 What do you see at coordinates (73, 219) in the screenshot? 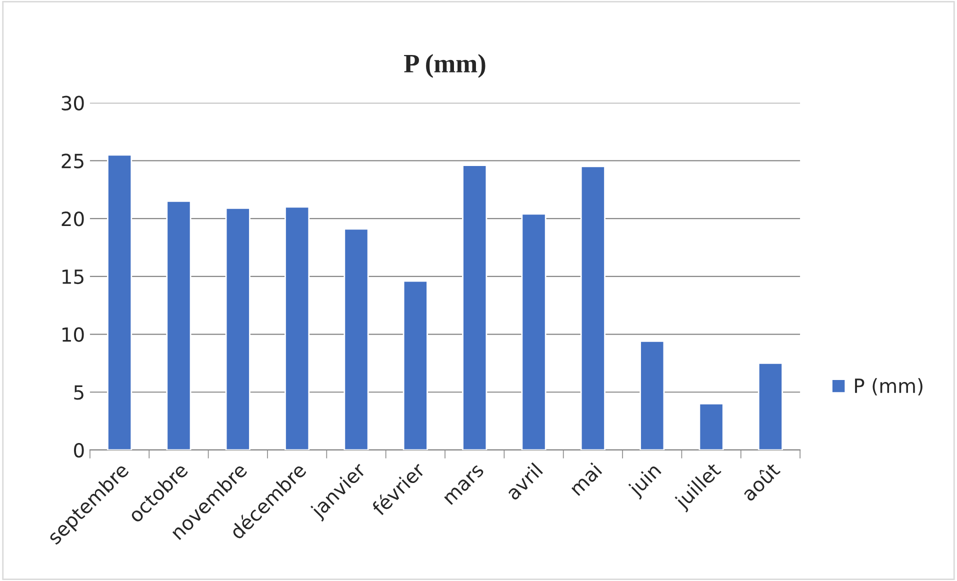
I see `y-tick-label: 20` at bounding box center [73, 219].